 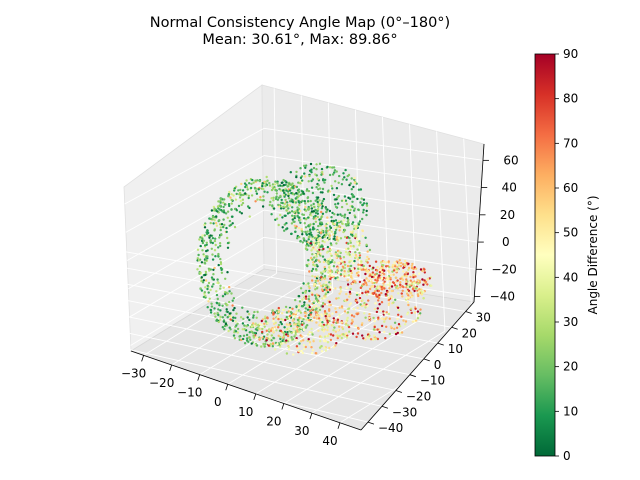 I want to click on z-tick-label: −40, so click(x=502, y=297).